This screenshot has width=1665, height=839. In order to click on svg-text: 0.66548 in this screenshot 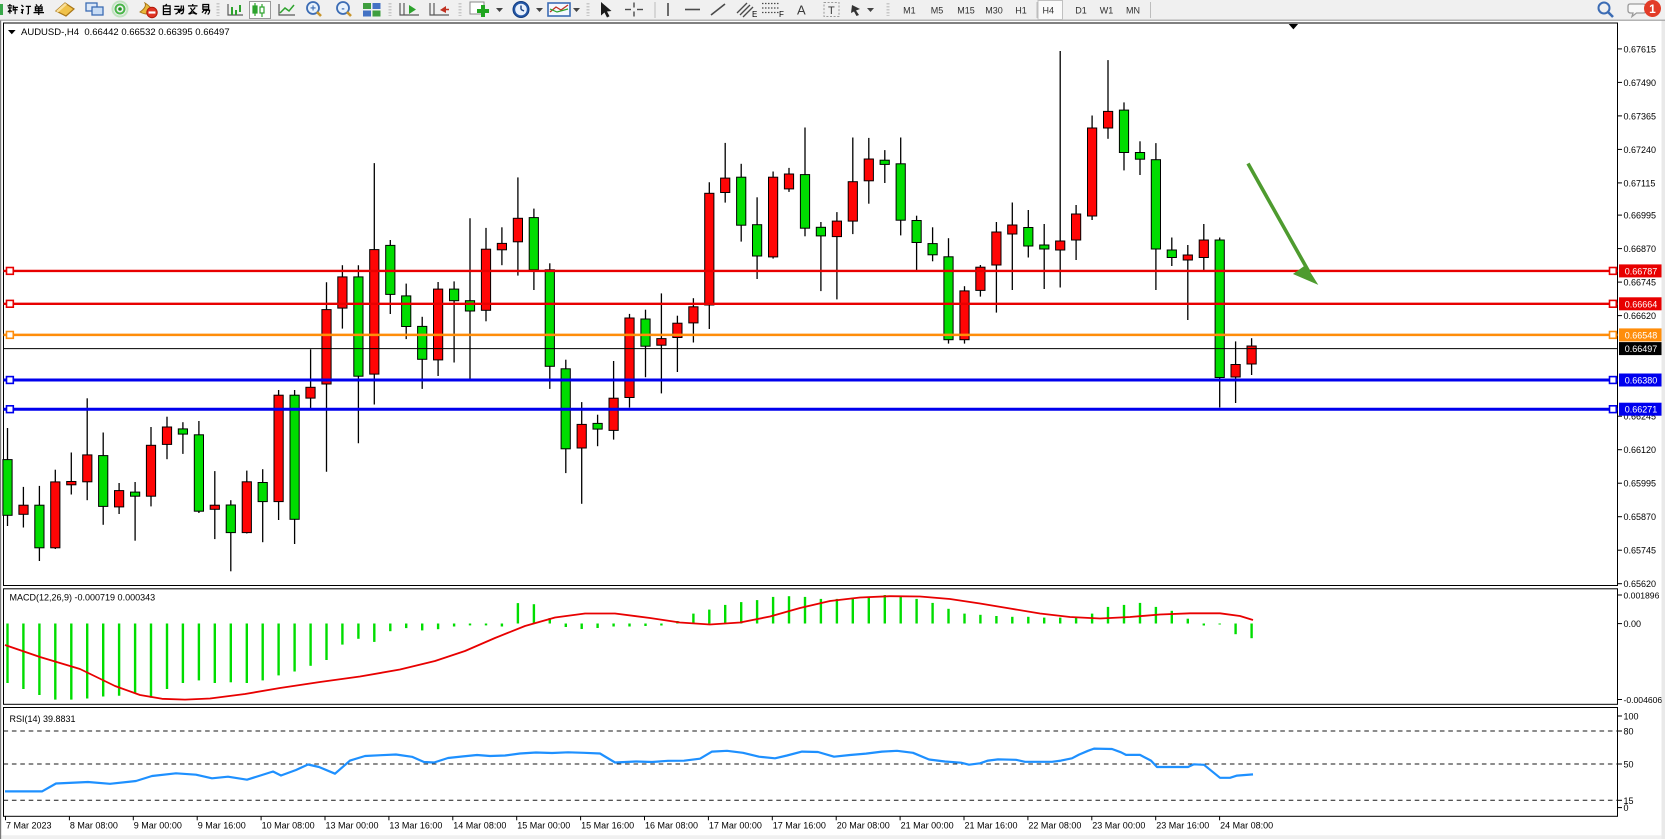, I will do `click(1641, 335)`.